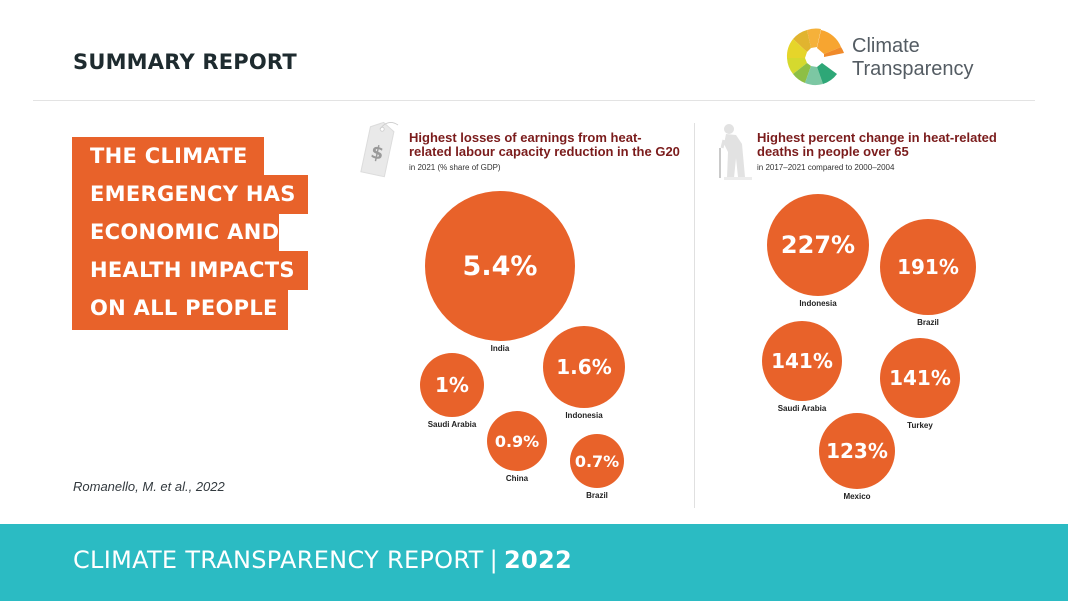 Image resolution: width=1068 pixels, height=601 pixels. I want to click on left-chart-subtitle: in 2021 (% share of GDP), so click(455, 167).